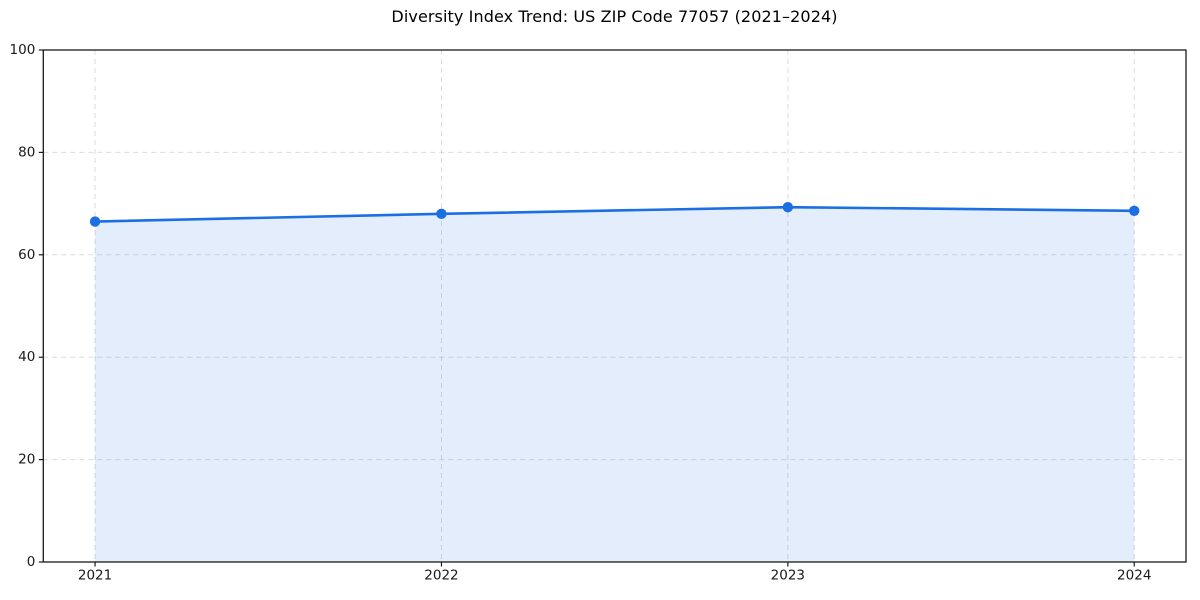  Describe the element at coordinates (441, 214) in the screenshot. I see `data-point-2022` at that location.